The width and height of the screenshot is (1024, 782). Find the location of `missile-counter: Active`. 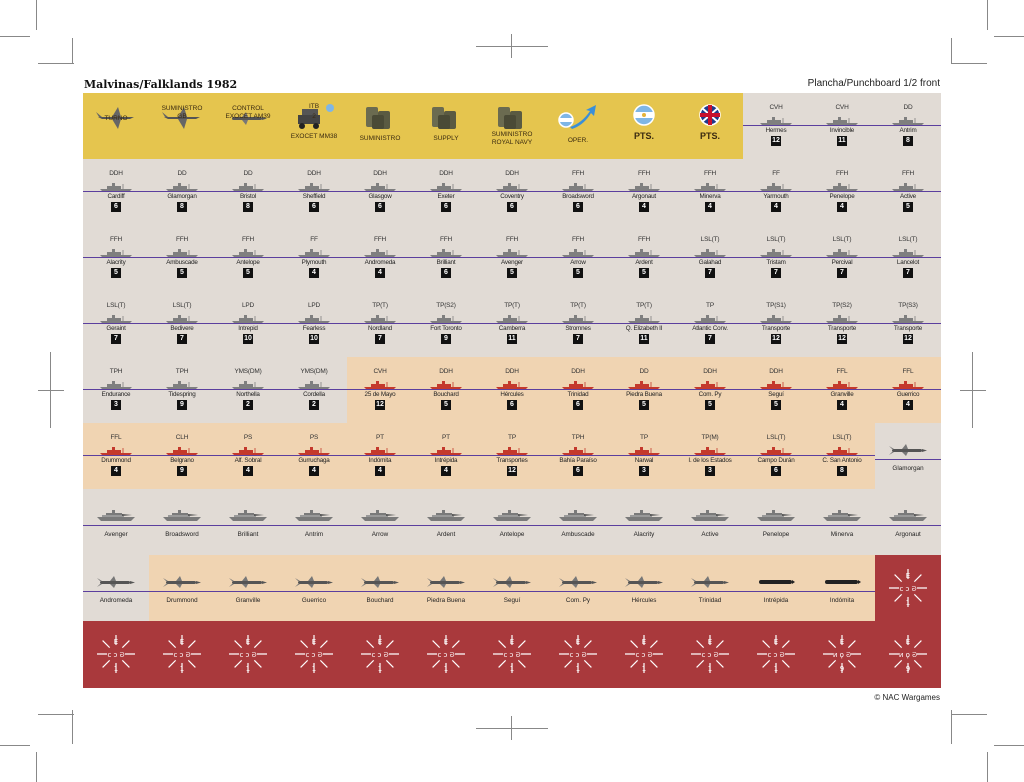

missile-counter: Active is located at coordinates (710, 522).